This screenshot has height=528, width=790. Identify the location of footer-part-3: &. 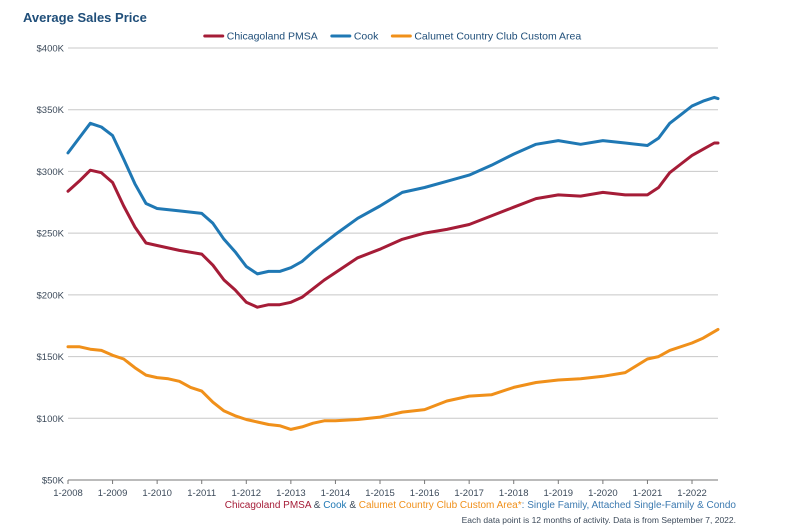
(352, 505).